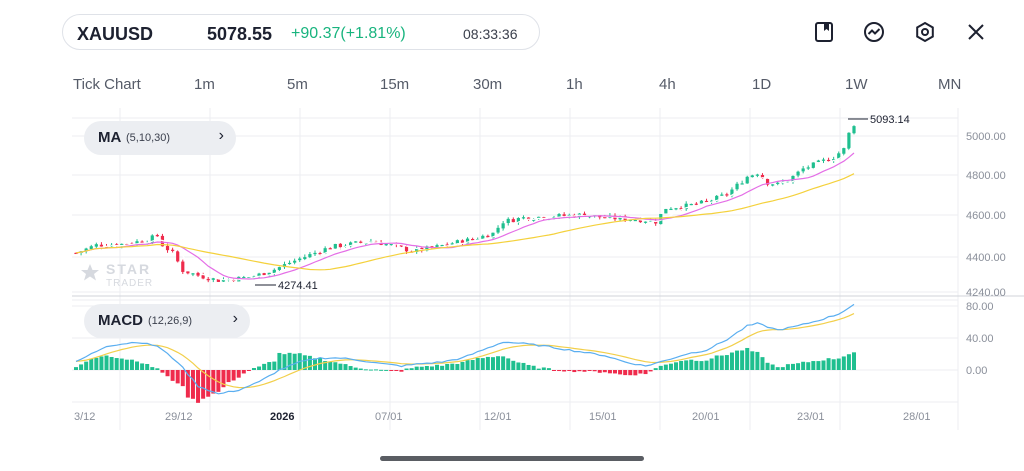 The height and width of the screenshot is (471, 1024). Describe the element at coordinates (574, 84) in the screenshot. I see `tab-1h: 1h` at that location.